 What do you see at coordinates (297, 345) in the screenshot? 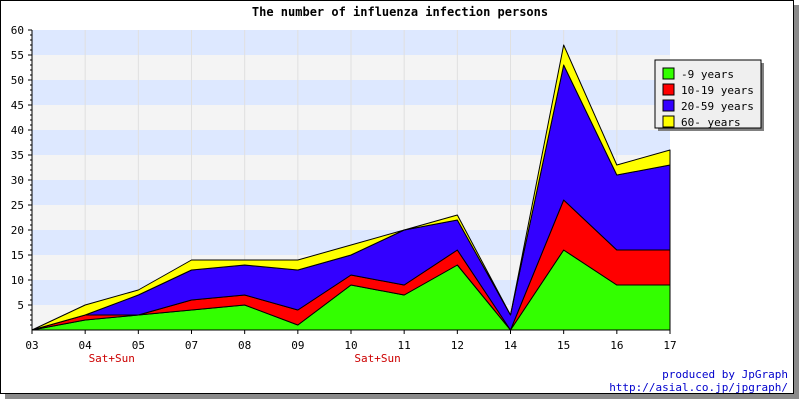
I see `x-tick-label: 09` at bounding box center [297, 345].